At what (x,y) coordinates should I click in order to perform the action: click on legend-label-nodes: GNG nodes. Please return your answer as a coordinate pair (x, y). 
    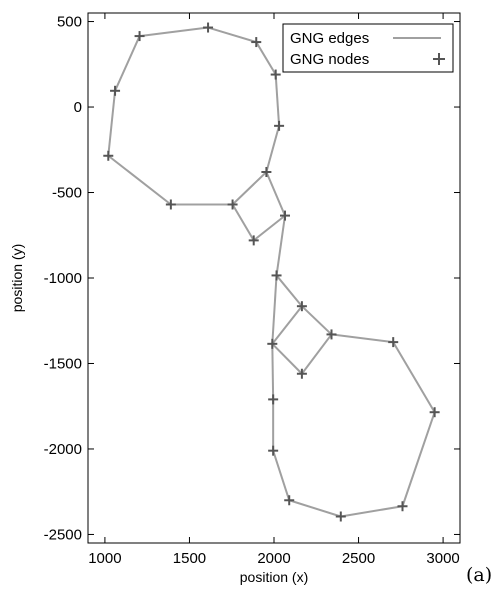
    Looking at the image, I should click on (329, 59).